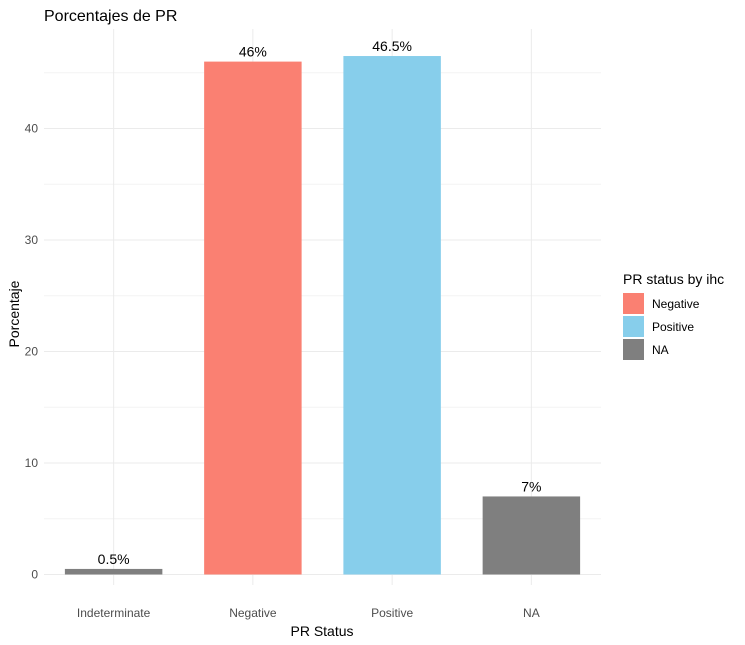 The width and height of the screenshot is (745, 645). I want to click on bar-negative, so click(253, 318).